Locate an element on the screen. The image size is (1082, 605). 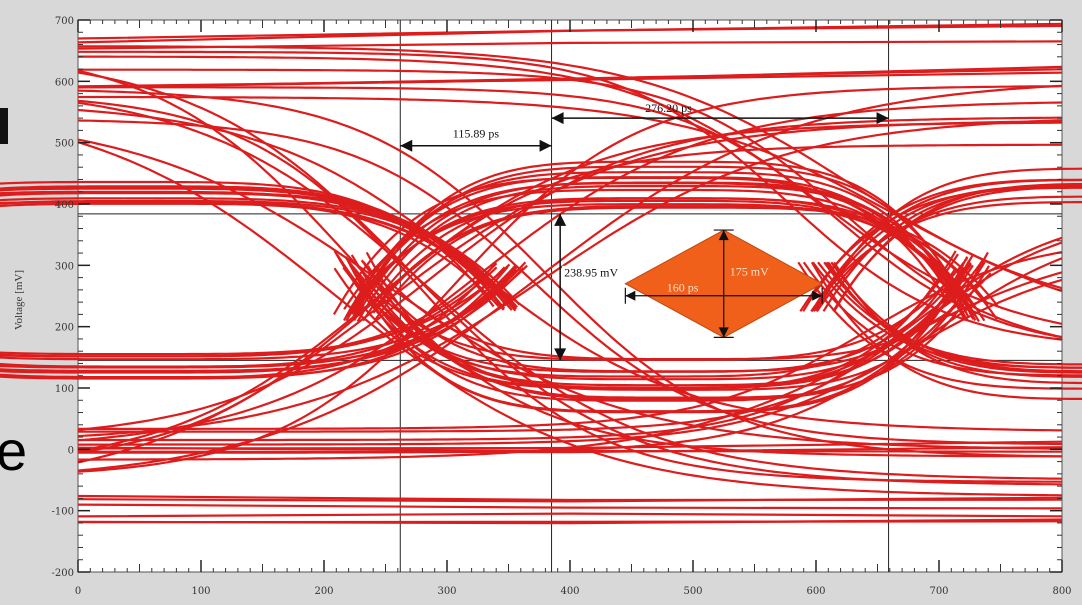
eye-height-label: 238.95 mV is located at coordinates (591, 272).